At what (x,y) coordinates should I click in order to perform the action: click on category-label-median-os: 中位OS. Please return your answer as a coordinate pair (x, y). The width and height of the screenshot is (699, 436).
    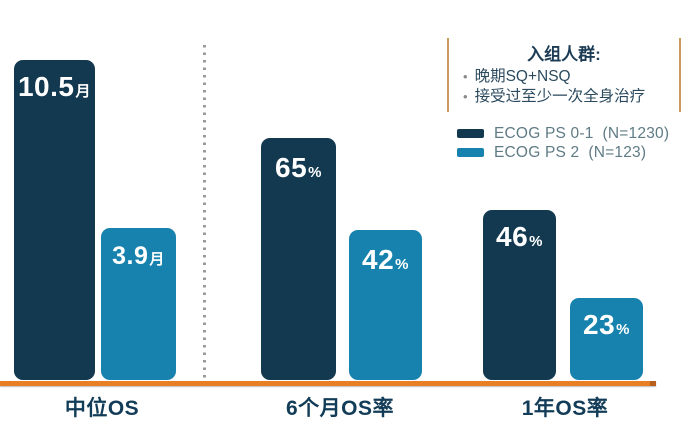
    Looking at the image, I should click on (102, 408).